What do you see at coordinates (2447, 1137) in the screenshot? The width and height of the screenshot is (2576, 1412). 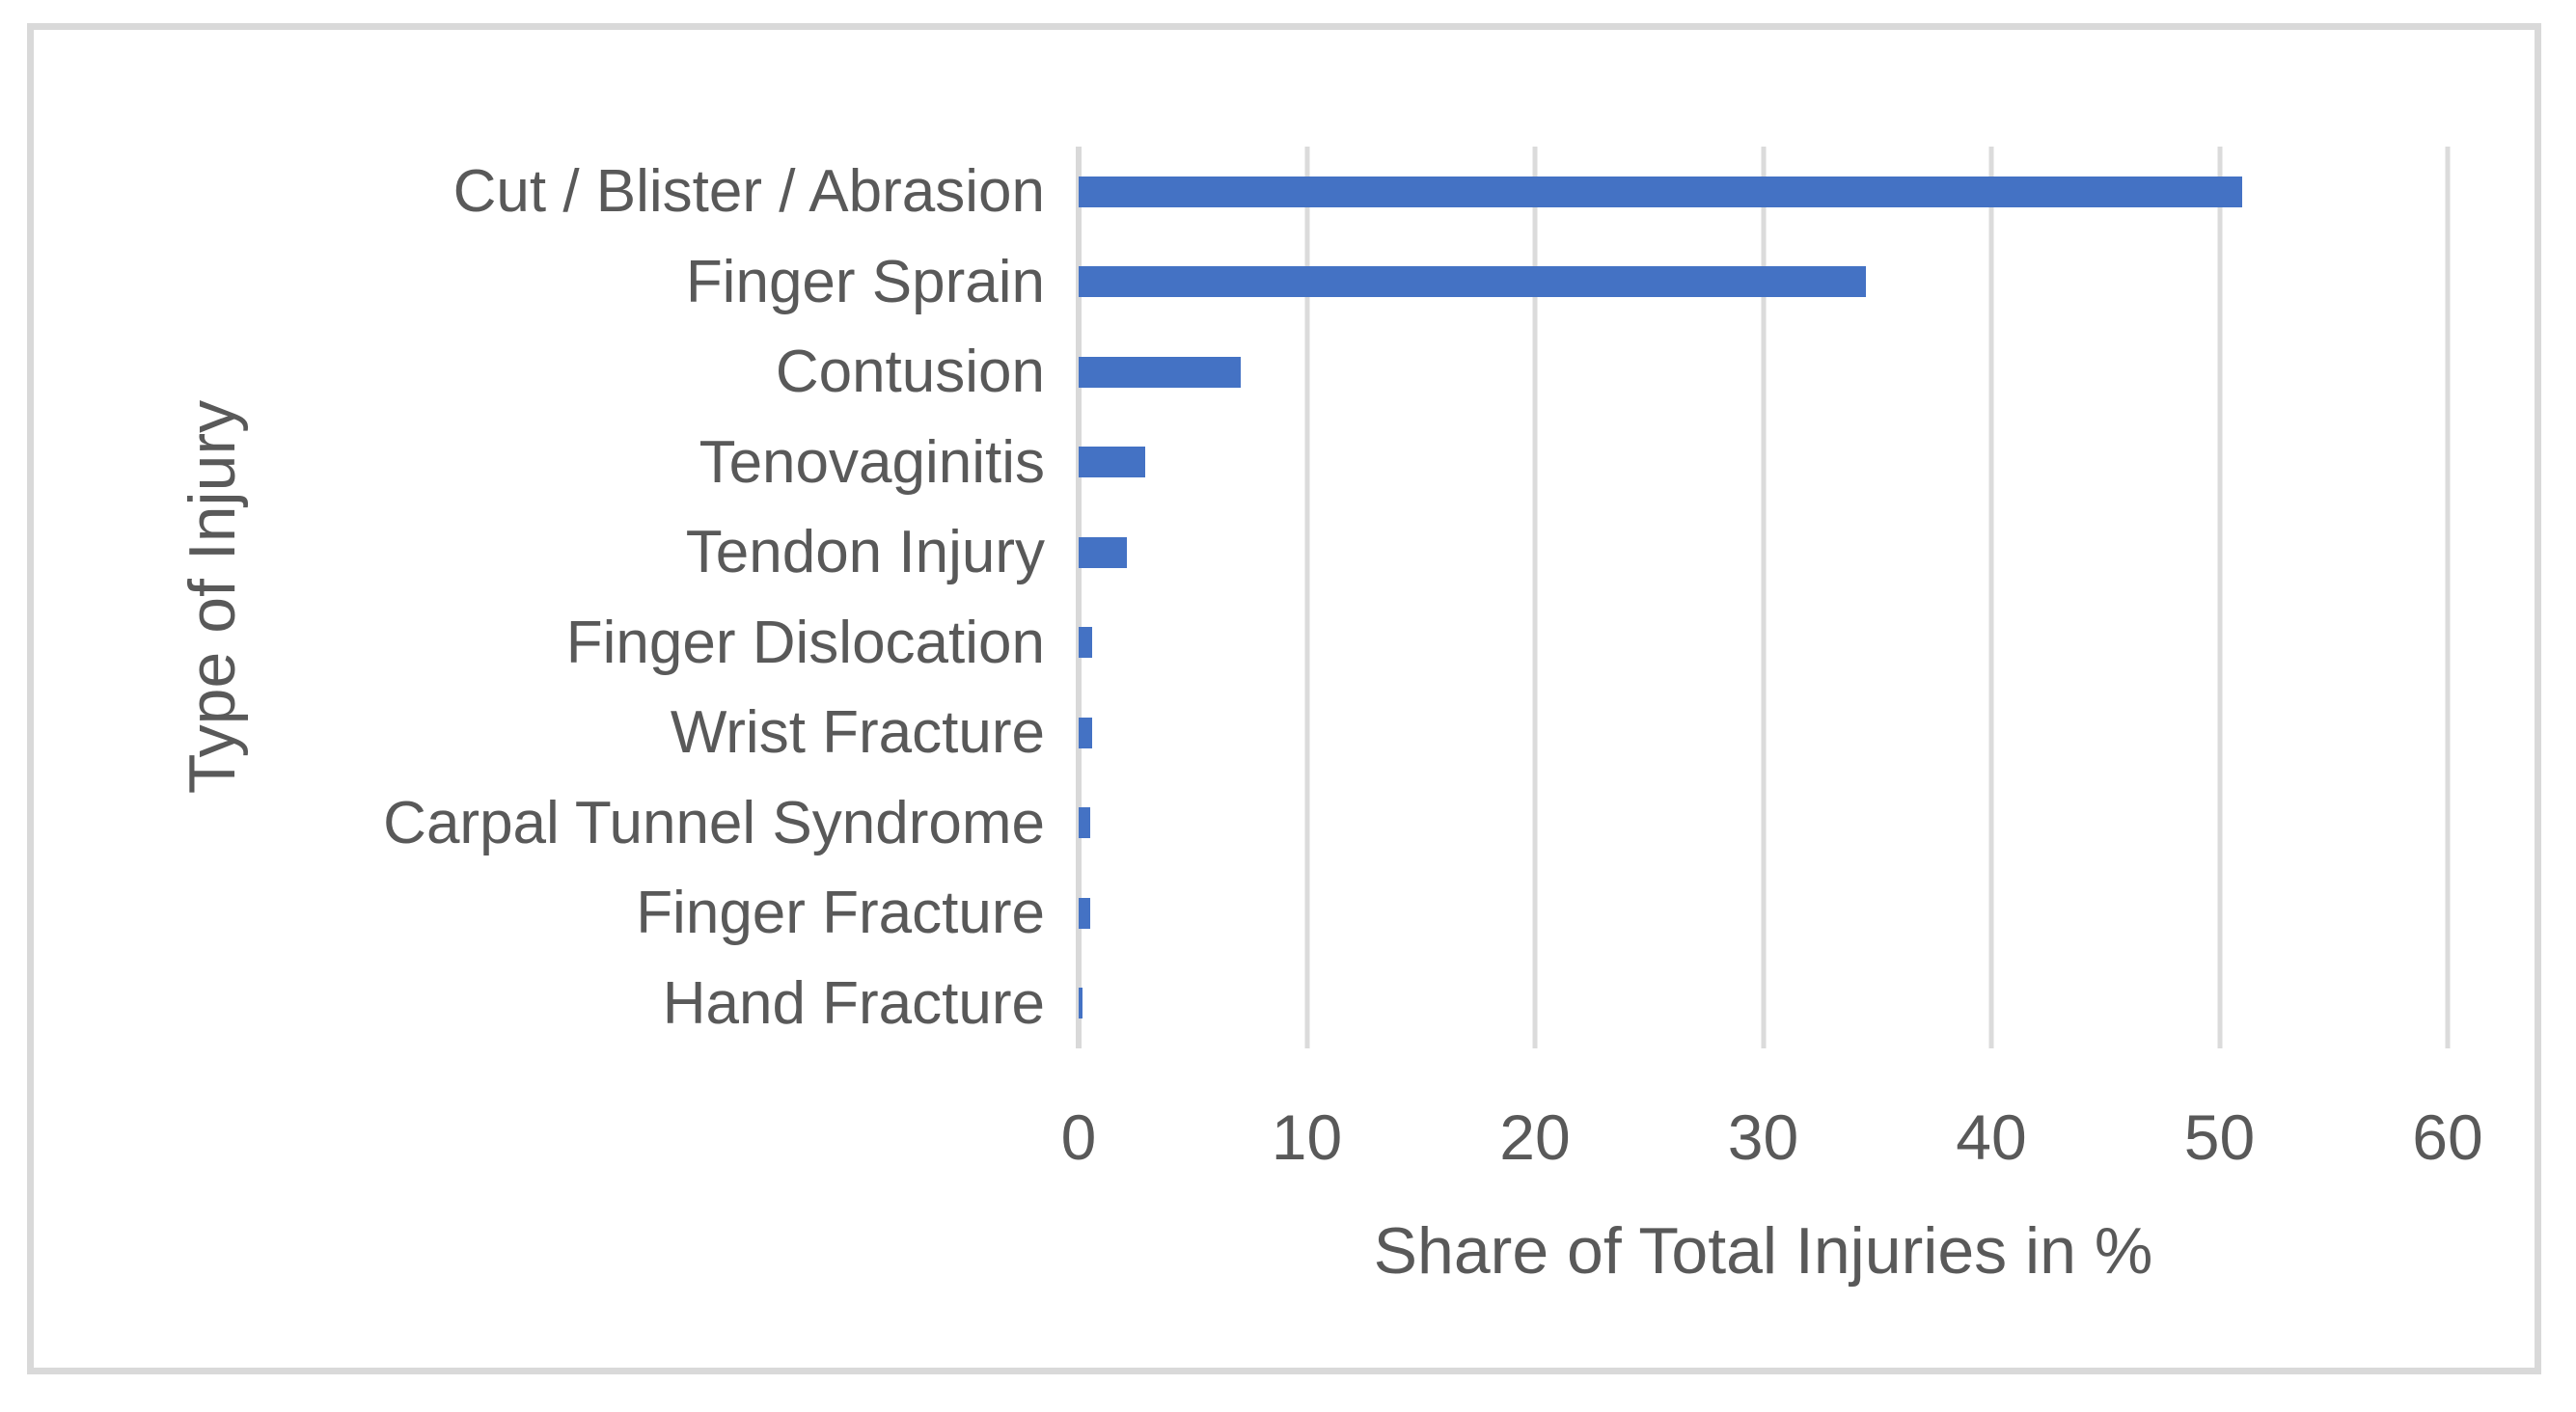 I see `x-tick-label-60: 60` at bounding box center [2447, 1137].